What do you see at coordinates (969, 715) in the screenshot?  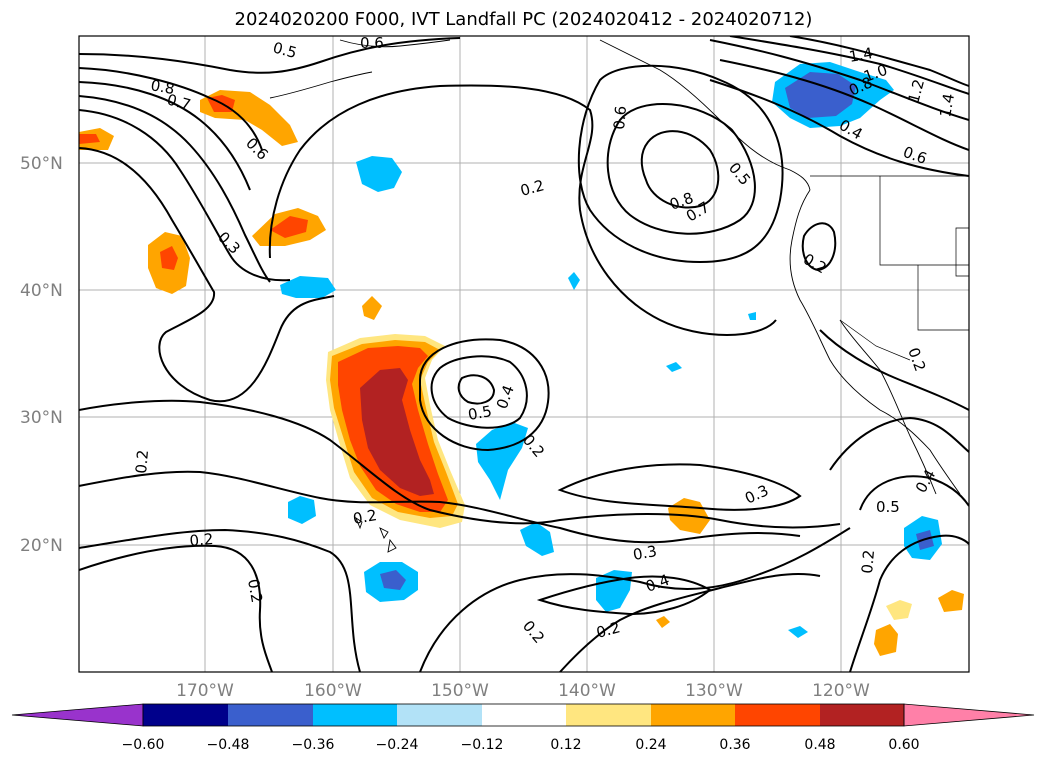 I see `colorbar-extend-high` at bounding box center [969, 715].